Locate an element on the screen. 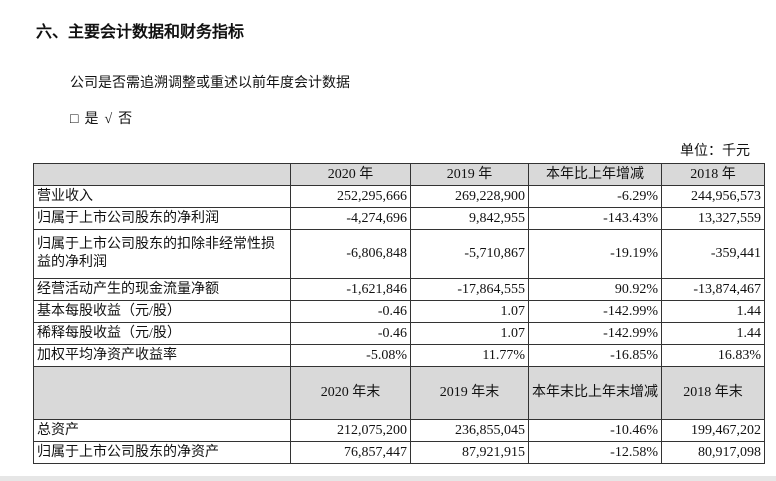  row-label: 总资产 is located at coordinates (162, 430).